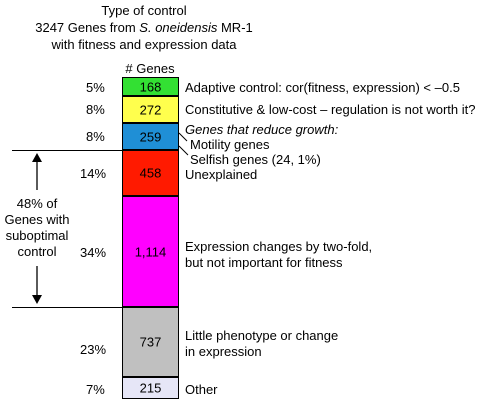  I want to click on segment-count: 215, so click(150, 388).